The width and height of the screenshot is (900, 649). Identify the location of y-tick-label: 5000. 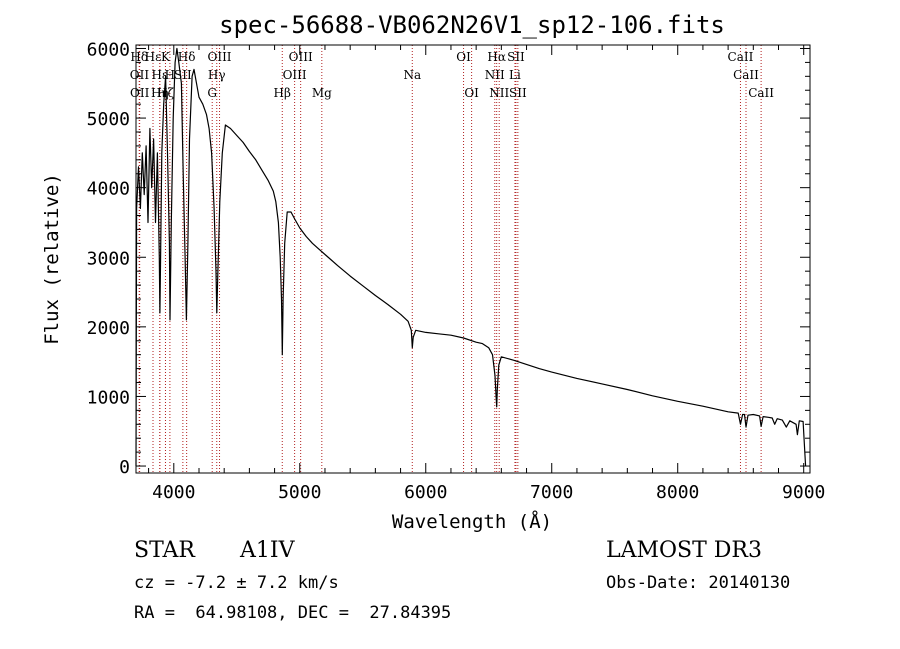
(108, 119).